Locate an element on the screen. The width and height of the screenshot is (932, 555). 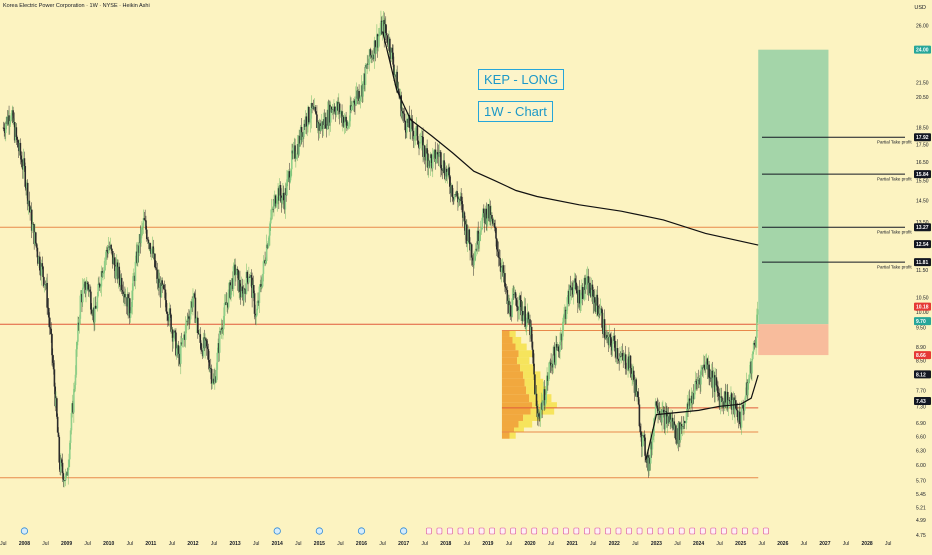
annotation-kep-long: KEP - LONG is located at coordinates (521, 79).